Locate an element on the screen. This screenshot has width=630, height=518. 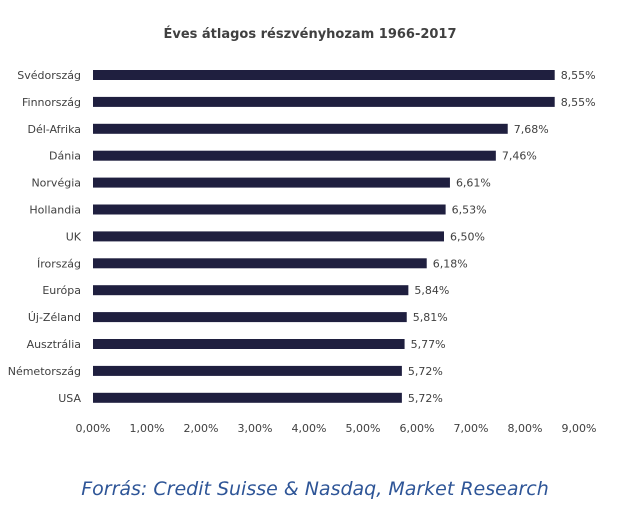
data-label: 6,18% is located at coordinates (450, 263).